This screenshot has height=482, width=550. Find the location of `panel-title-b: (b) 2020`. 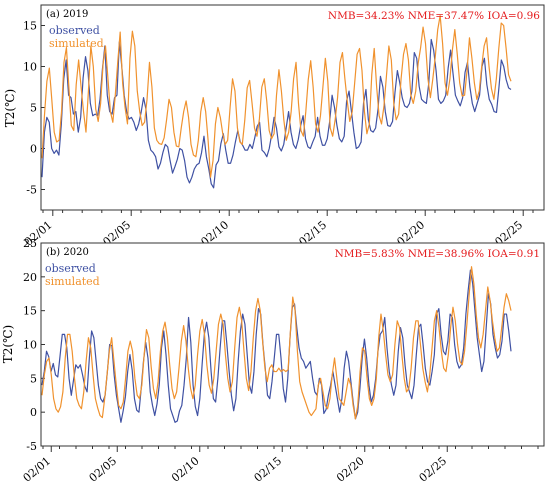

panel-title-b: (b) 2020 is located at coordinates (67, 252).